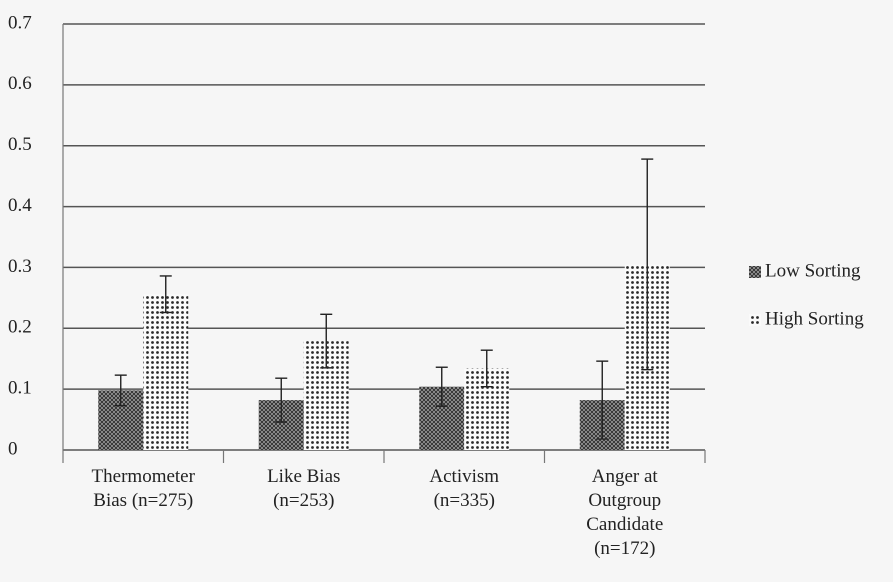 The width and height of the screenshot is (893, 582). Describe the element at coordinates (20, 327) in the screenshot. I see `y-tick-label: 0.2` at that location.